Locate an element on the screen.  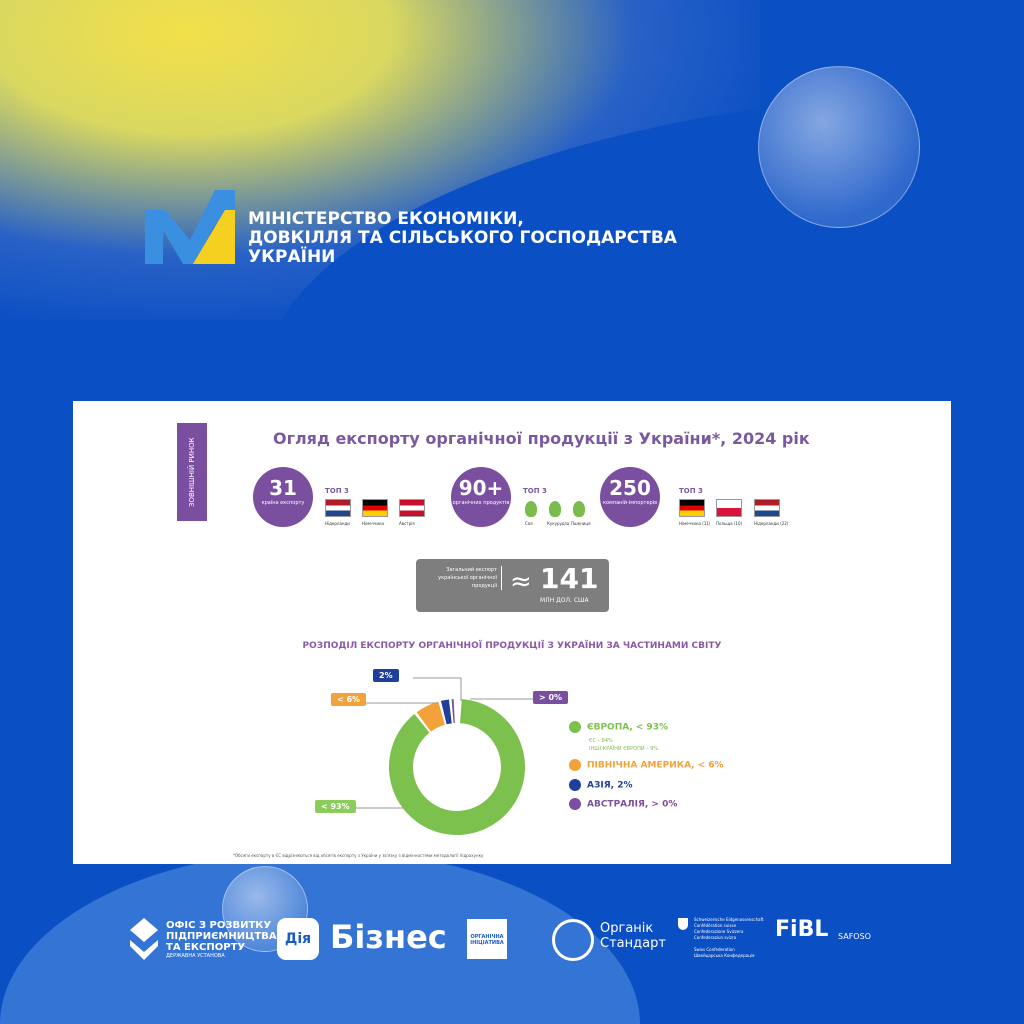
donut-chart is located at coordinates (450, 756).